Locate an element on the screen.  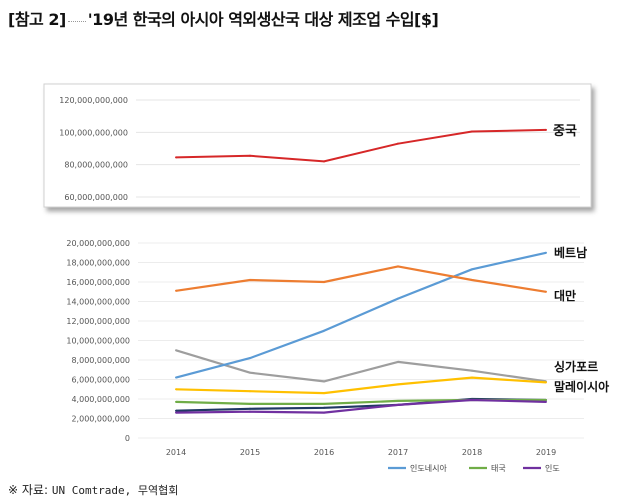
source-note: ※ 자료: UN Comtrade, 무역협회 is located at coordinates (93, 489).